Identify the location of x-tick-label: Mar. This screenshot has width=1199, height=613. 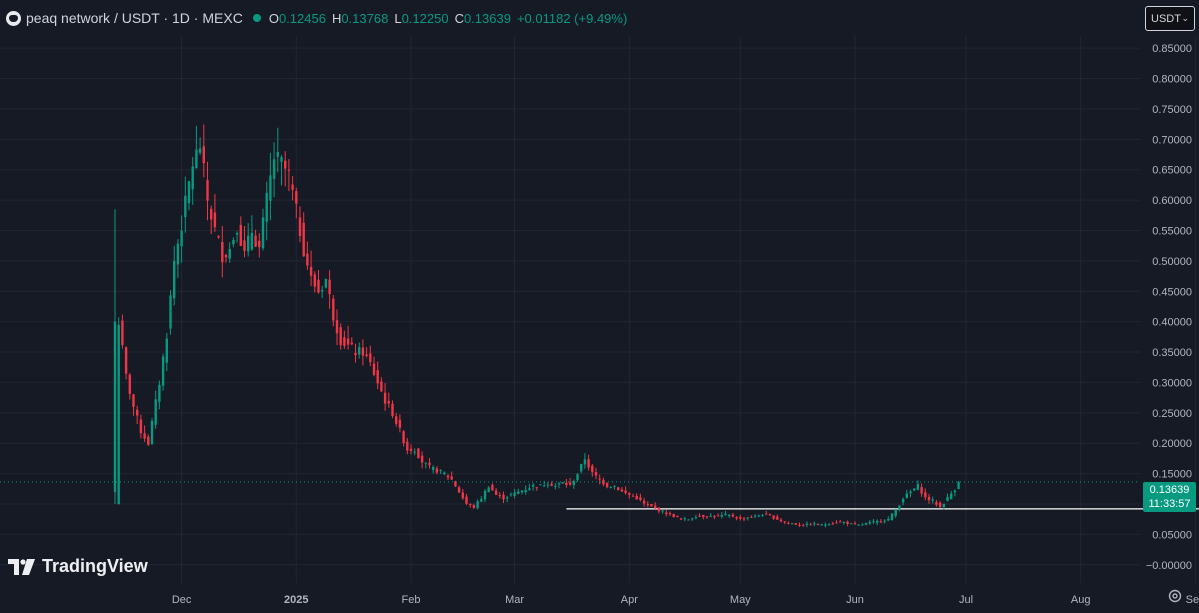
(514, 600).